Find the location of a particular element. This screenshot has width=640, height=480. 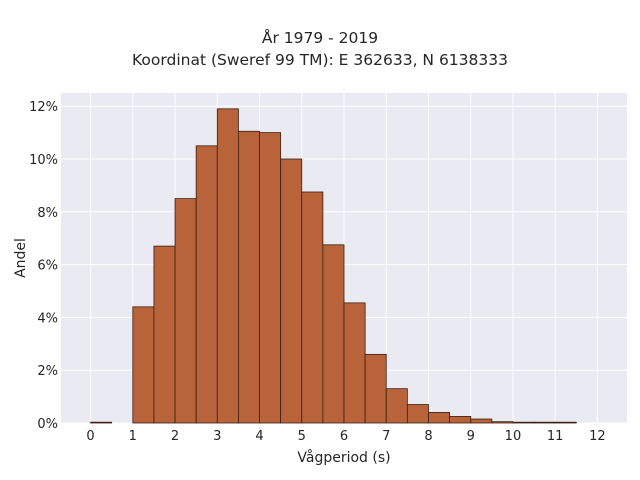

x-tick-label: 6 is located at coordinates (344, 436).